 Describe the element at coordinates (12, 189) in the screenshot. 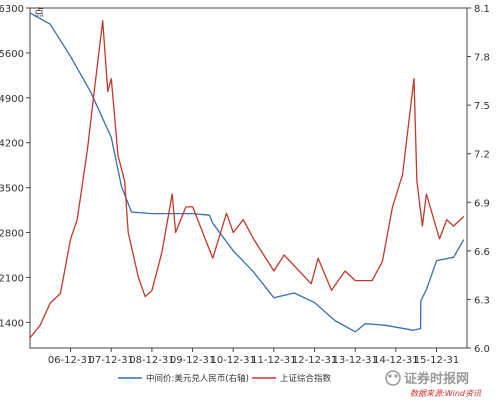

I see `y-left-tick-label: 3500` at that location.